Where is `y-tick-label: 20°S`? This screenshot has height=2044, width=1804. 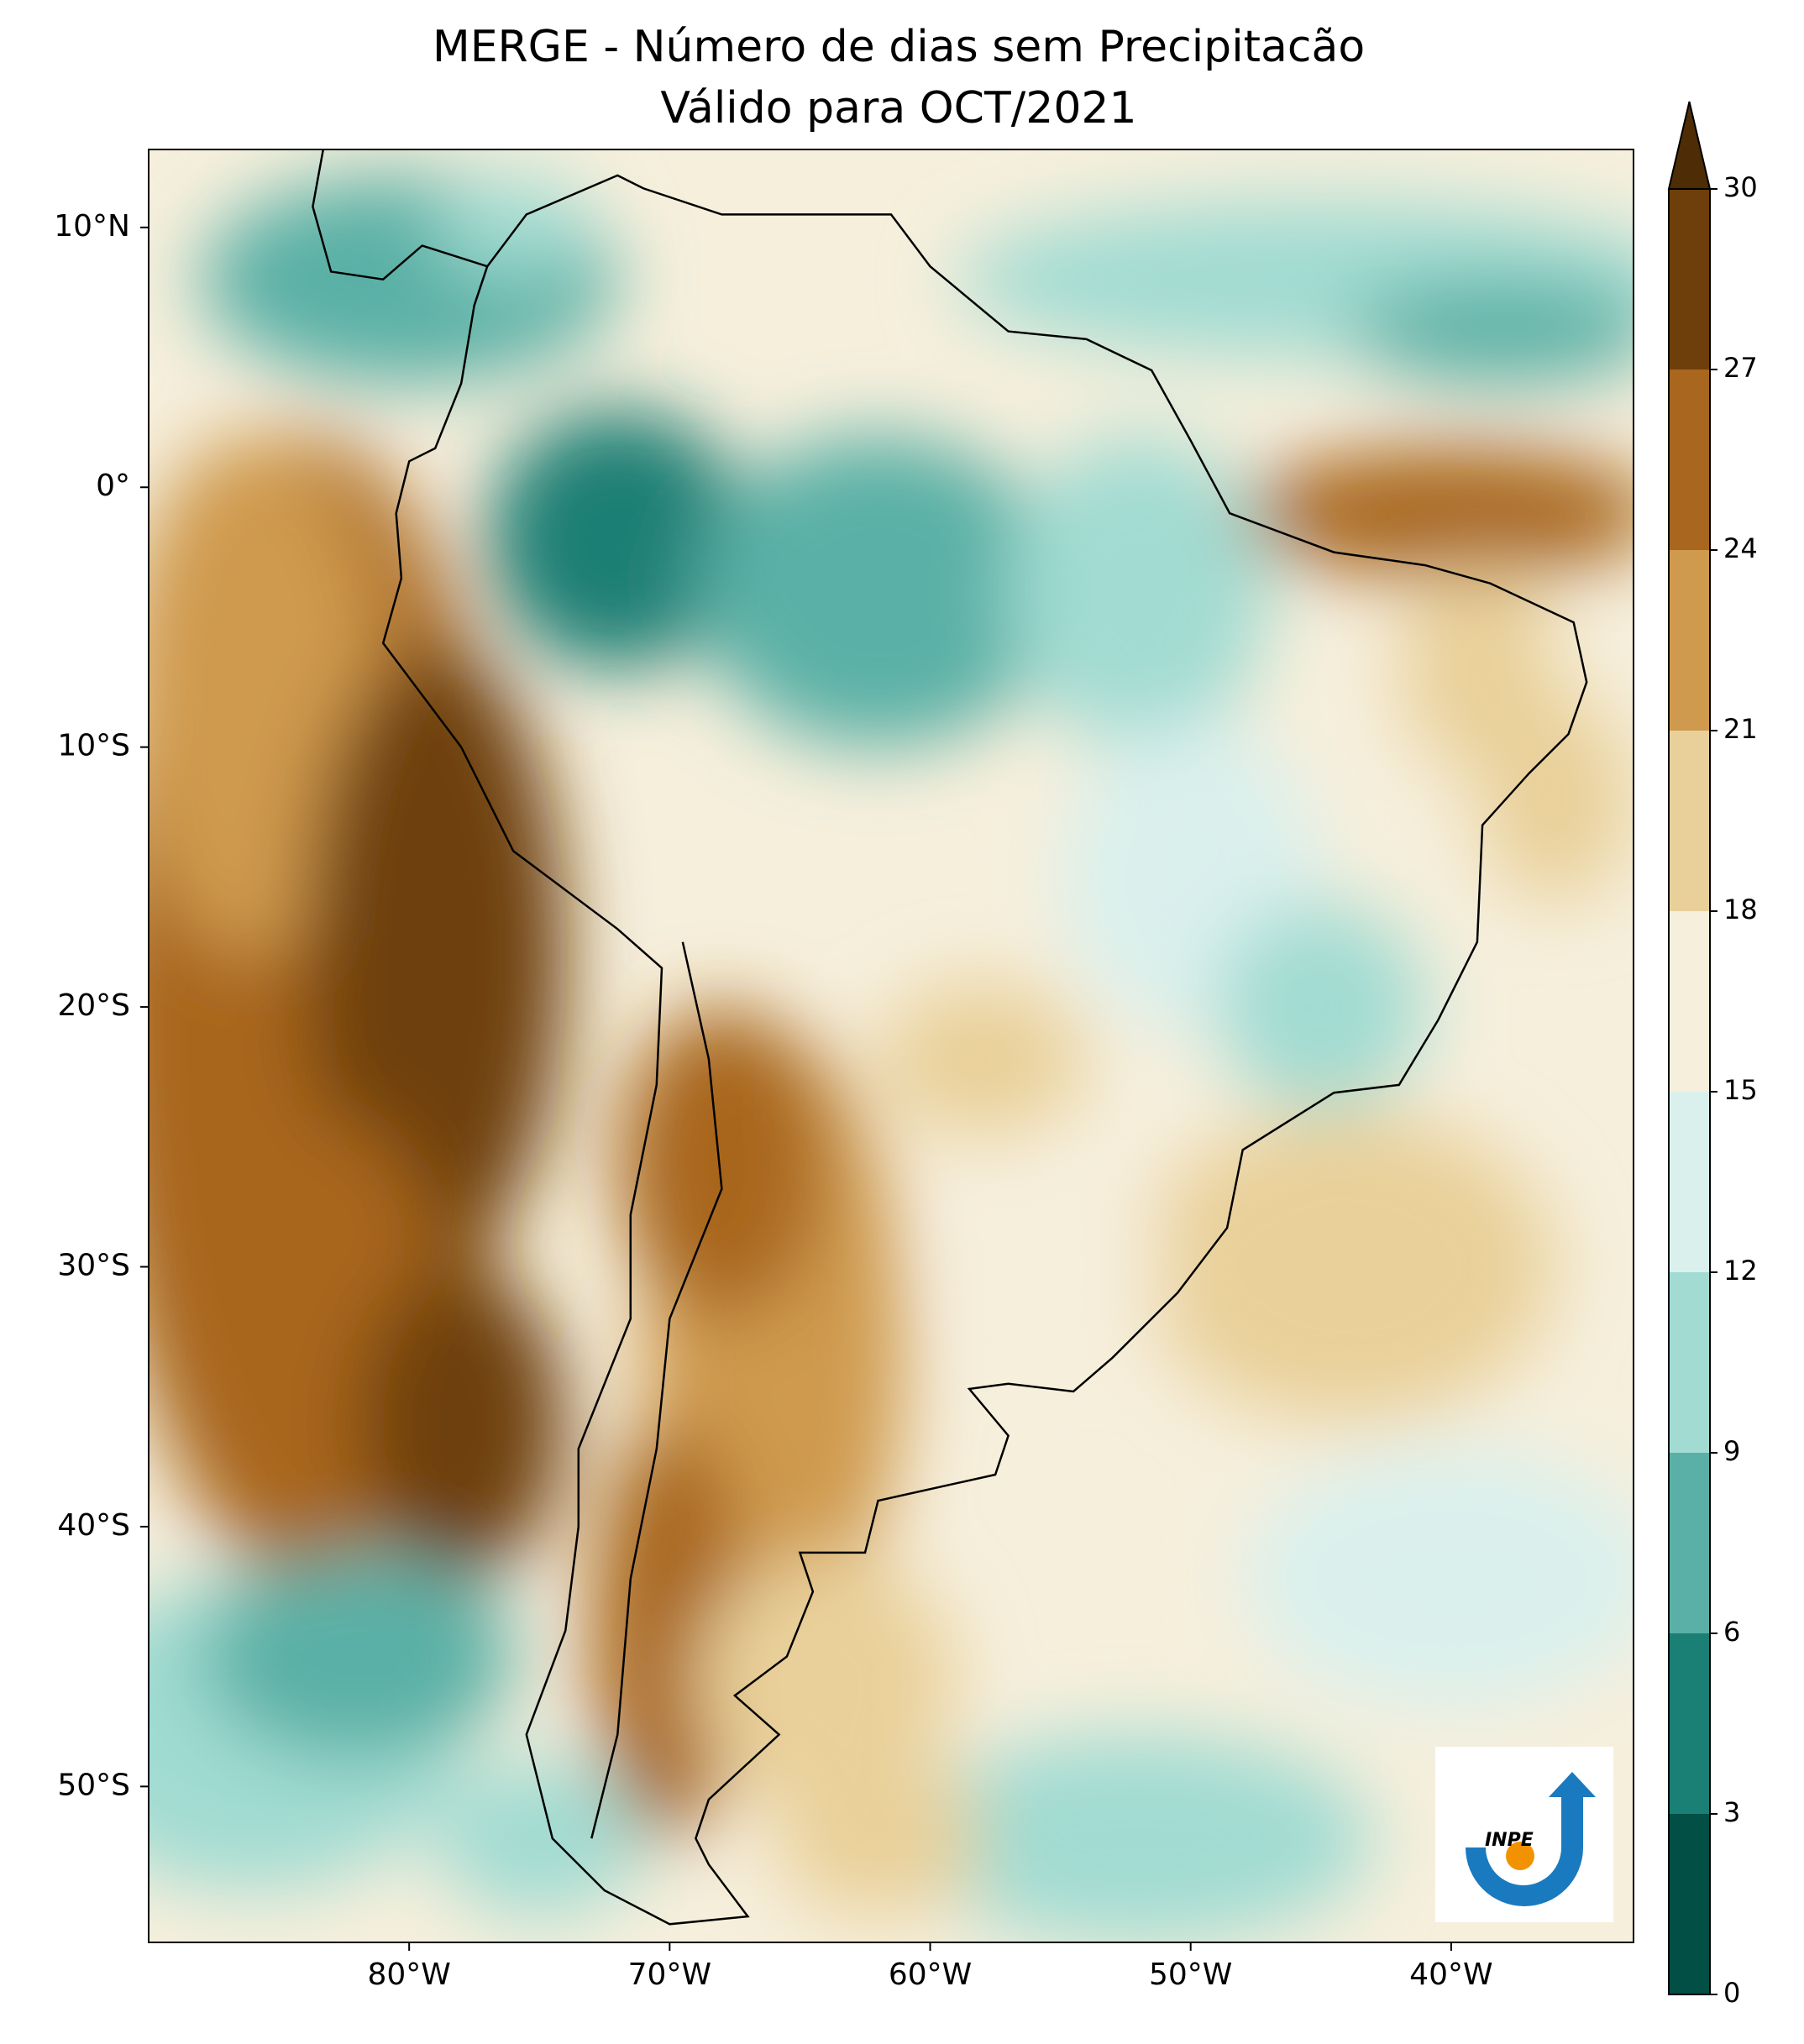 y-tick-label: 20°S is located at coordinates (93, 1005).